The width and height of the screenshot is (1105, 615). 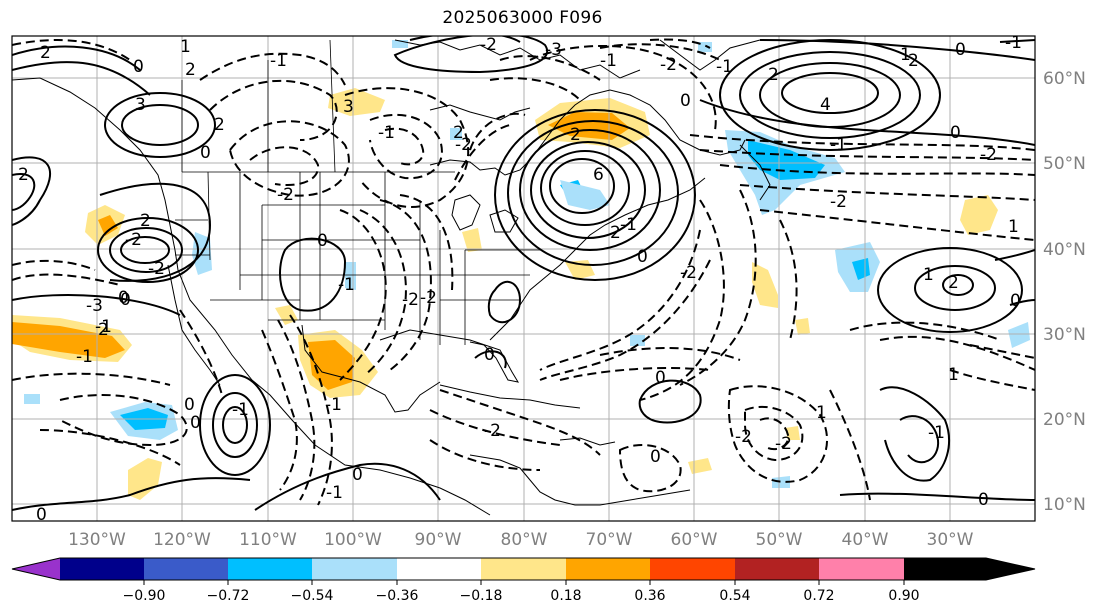 What do you see at coordinates (865, 540) in the screenshot?
I see `lon-label: 40°W` at bounding box center [865, 540].